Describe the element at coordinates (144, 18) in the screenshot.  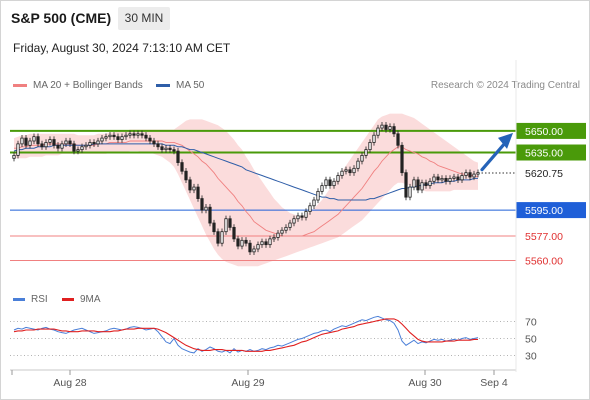
I see `timeframe-badge: 30 MIN` at that location.